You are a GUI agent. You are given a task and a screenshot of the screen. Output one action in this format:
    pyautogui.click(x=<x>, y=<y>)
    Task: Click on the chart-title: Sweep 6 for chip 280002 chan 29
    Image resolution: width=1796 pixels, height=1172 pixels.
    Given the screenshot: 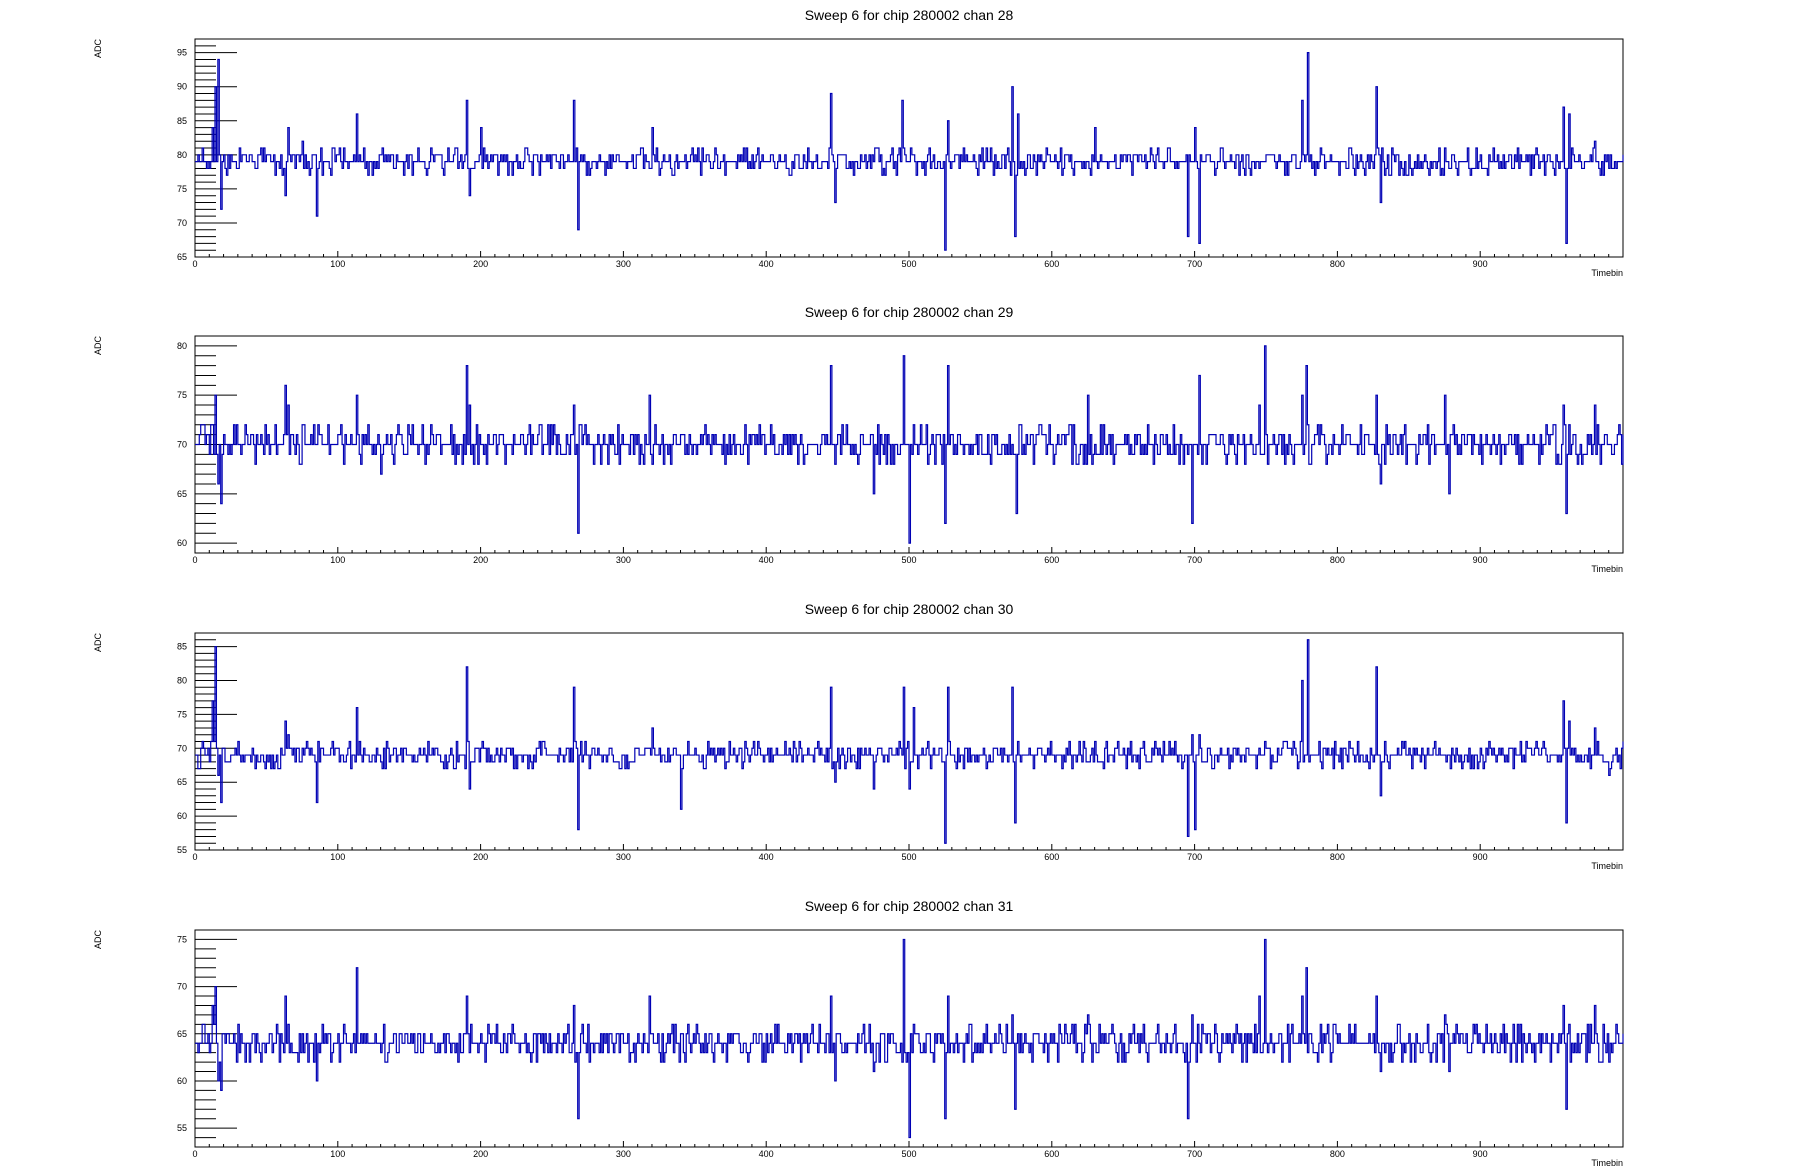 What is the action you would take?
    pyautogui.click(x=909, y=312)
    